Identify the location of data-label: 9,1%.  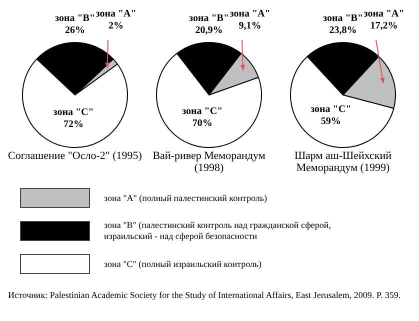
(250, 26).